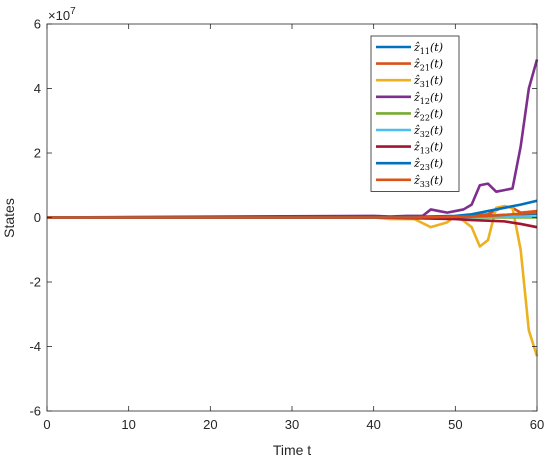 This screenshot has height=462, width=550. I want to click on legend-label-9: ẑ33(t), so click(428, 181).